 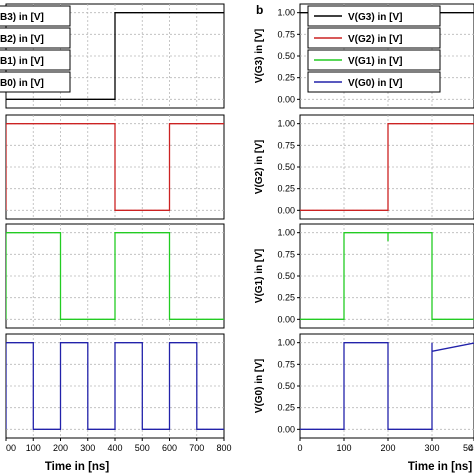 I want to click on legend-entry: B0) in [V], so click(x=22, y=83).